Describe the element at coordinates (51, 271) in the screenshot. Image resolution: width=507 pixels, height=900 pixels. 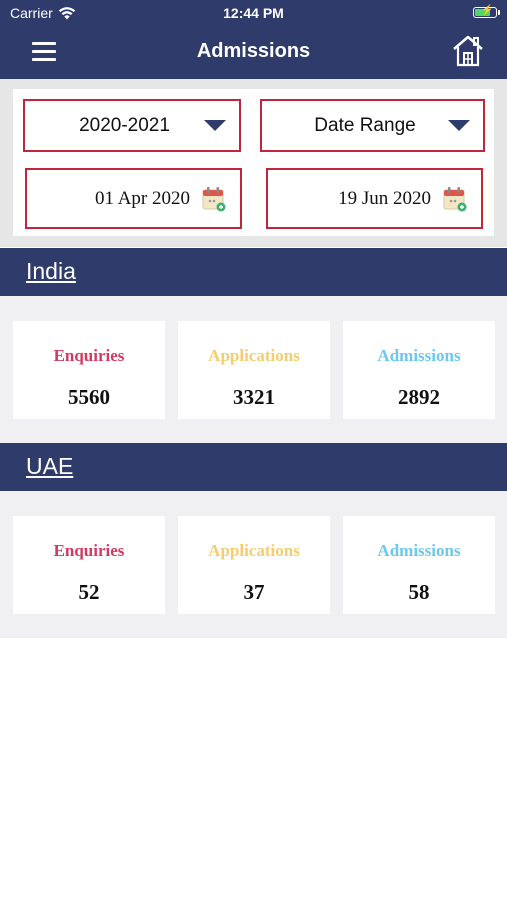
I see `region-name: India` at that location.